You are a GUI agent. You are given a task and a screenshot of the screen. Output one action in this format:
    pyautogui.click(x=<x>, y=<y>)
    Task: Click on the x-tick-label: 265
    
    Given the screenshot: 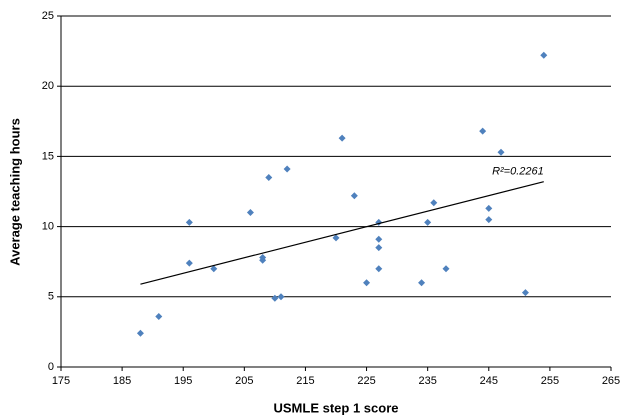 What is the action you would take?
    pyautogui.click(x=611, y=381)
    